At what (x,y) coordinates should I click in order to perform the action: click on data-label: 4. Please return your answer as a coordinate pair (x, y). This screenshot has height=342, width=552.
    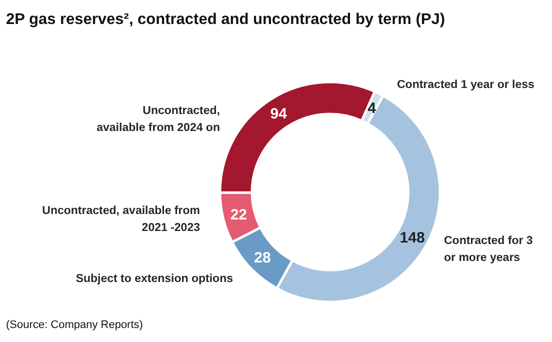
    Looking at the image, I should click on (372, 109).